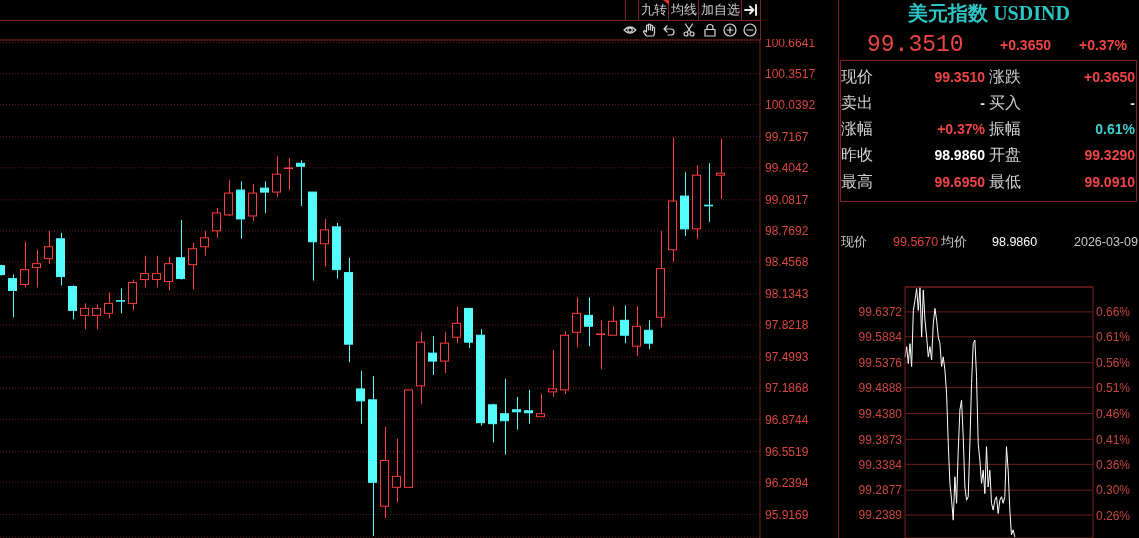  What do you see at coordinates (880, 490) in the screenshot?
I see `y-tick-label: 99.2877` at bounding box center [880, 490].